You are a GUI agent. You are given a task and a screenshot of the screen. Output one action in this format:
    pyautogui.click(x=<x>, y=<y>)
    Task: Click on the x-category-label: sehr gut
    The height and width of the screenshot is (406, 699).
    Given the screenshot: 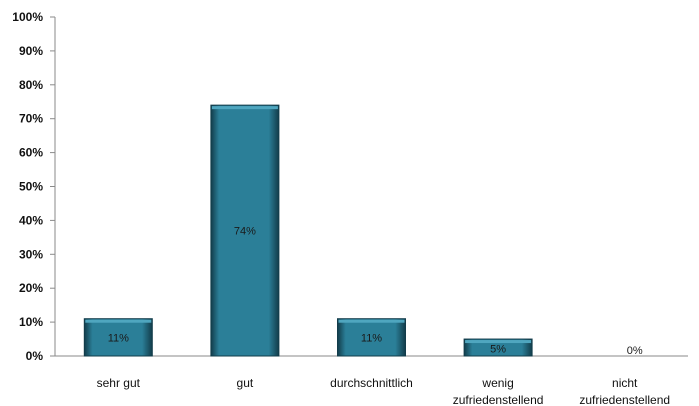 What is the action you would take?
    pyautogui.click(x=119, y=383)
    